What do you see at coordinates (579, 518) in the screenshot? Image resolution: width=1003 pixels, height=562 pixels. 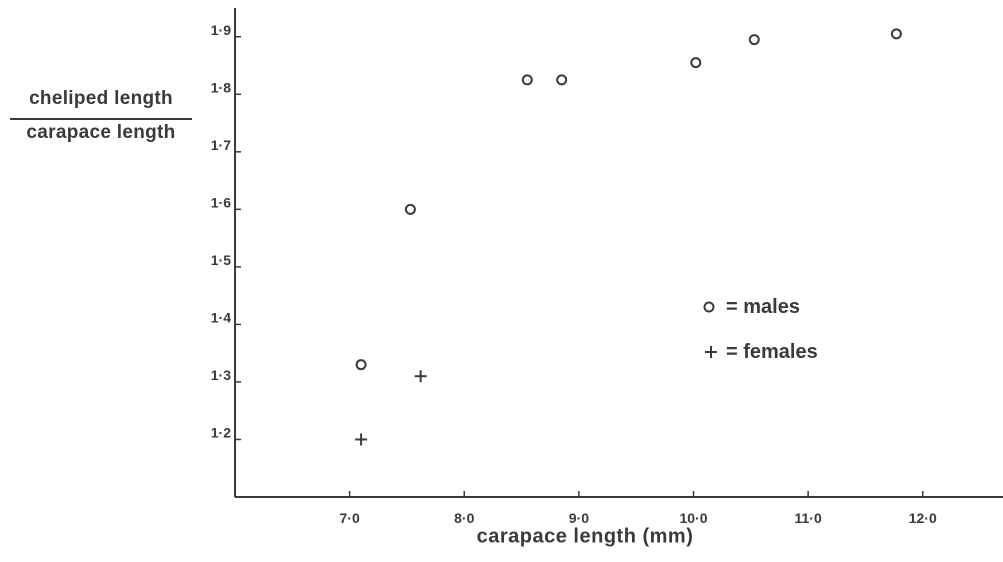 I see `x-tick-label: 9·0` at bounding box center [579, 518].